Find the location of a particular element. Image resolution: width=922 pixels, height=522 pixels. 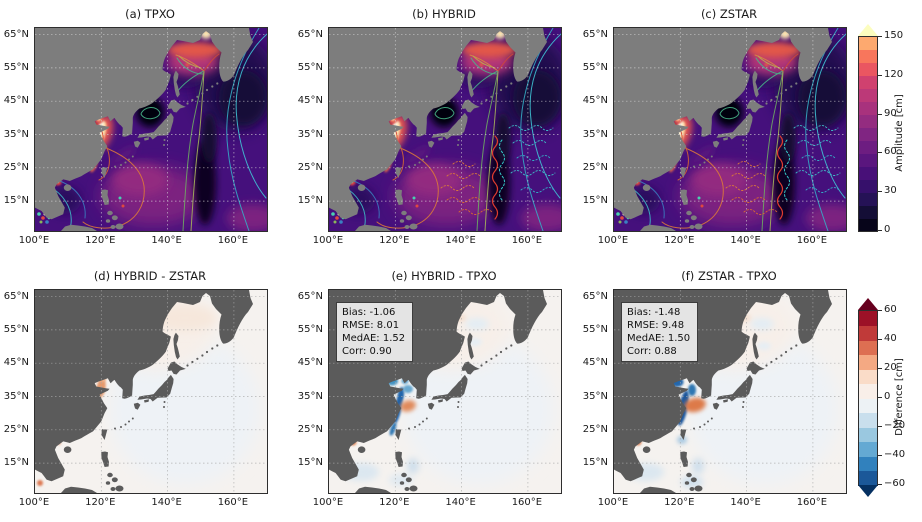

colorbar-tick-label: 90 is located at coordinates (890, 113).